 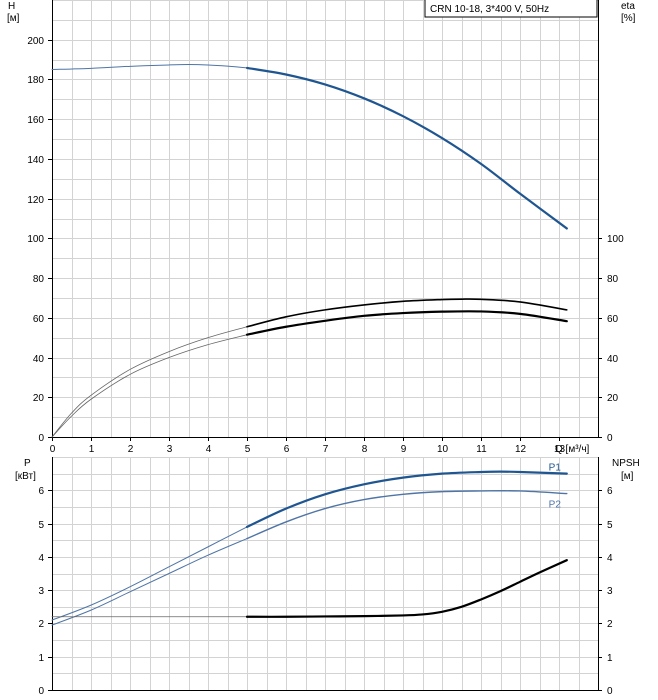 What do you see at coordinates (406, 588) in the screenshot?
I see `npsh-bold-curve` at bounding box center [406, 588].